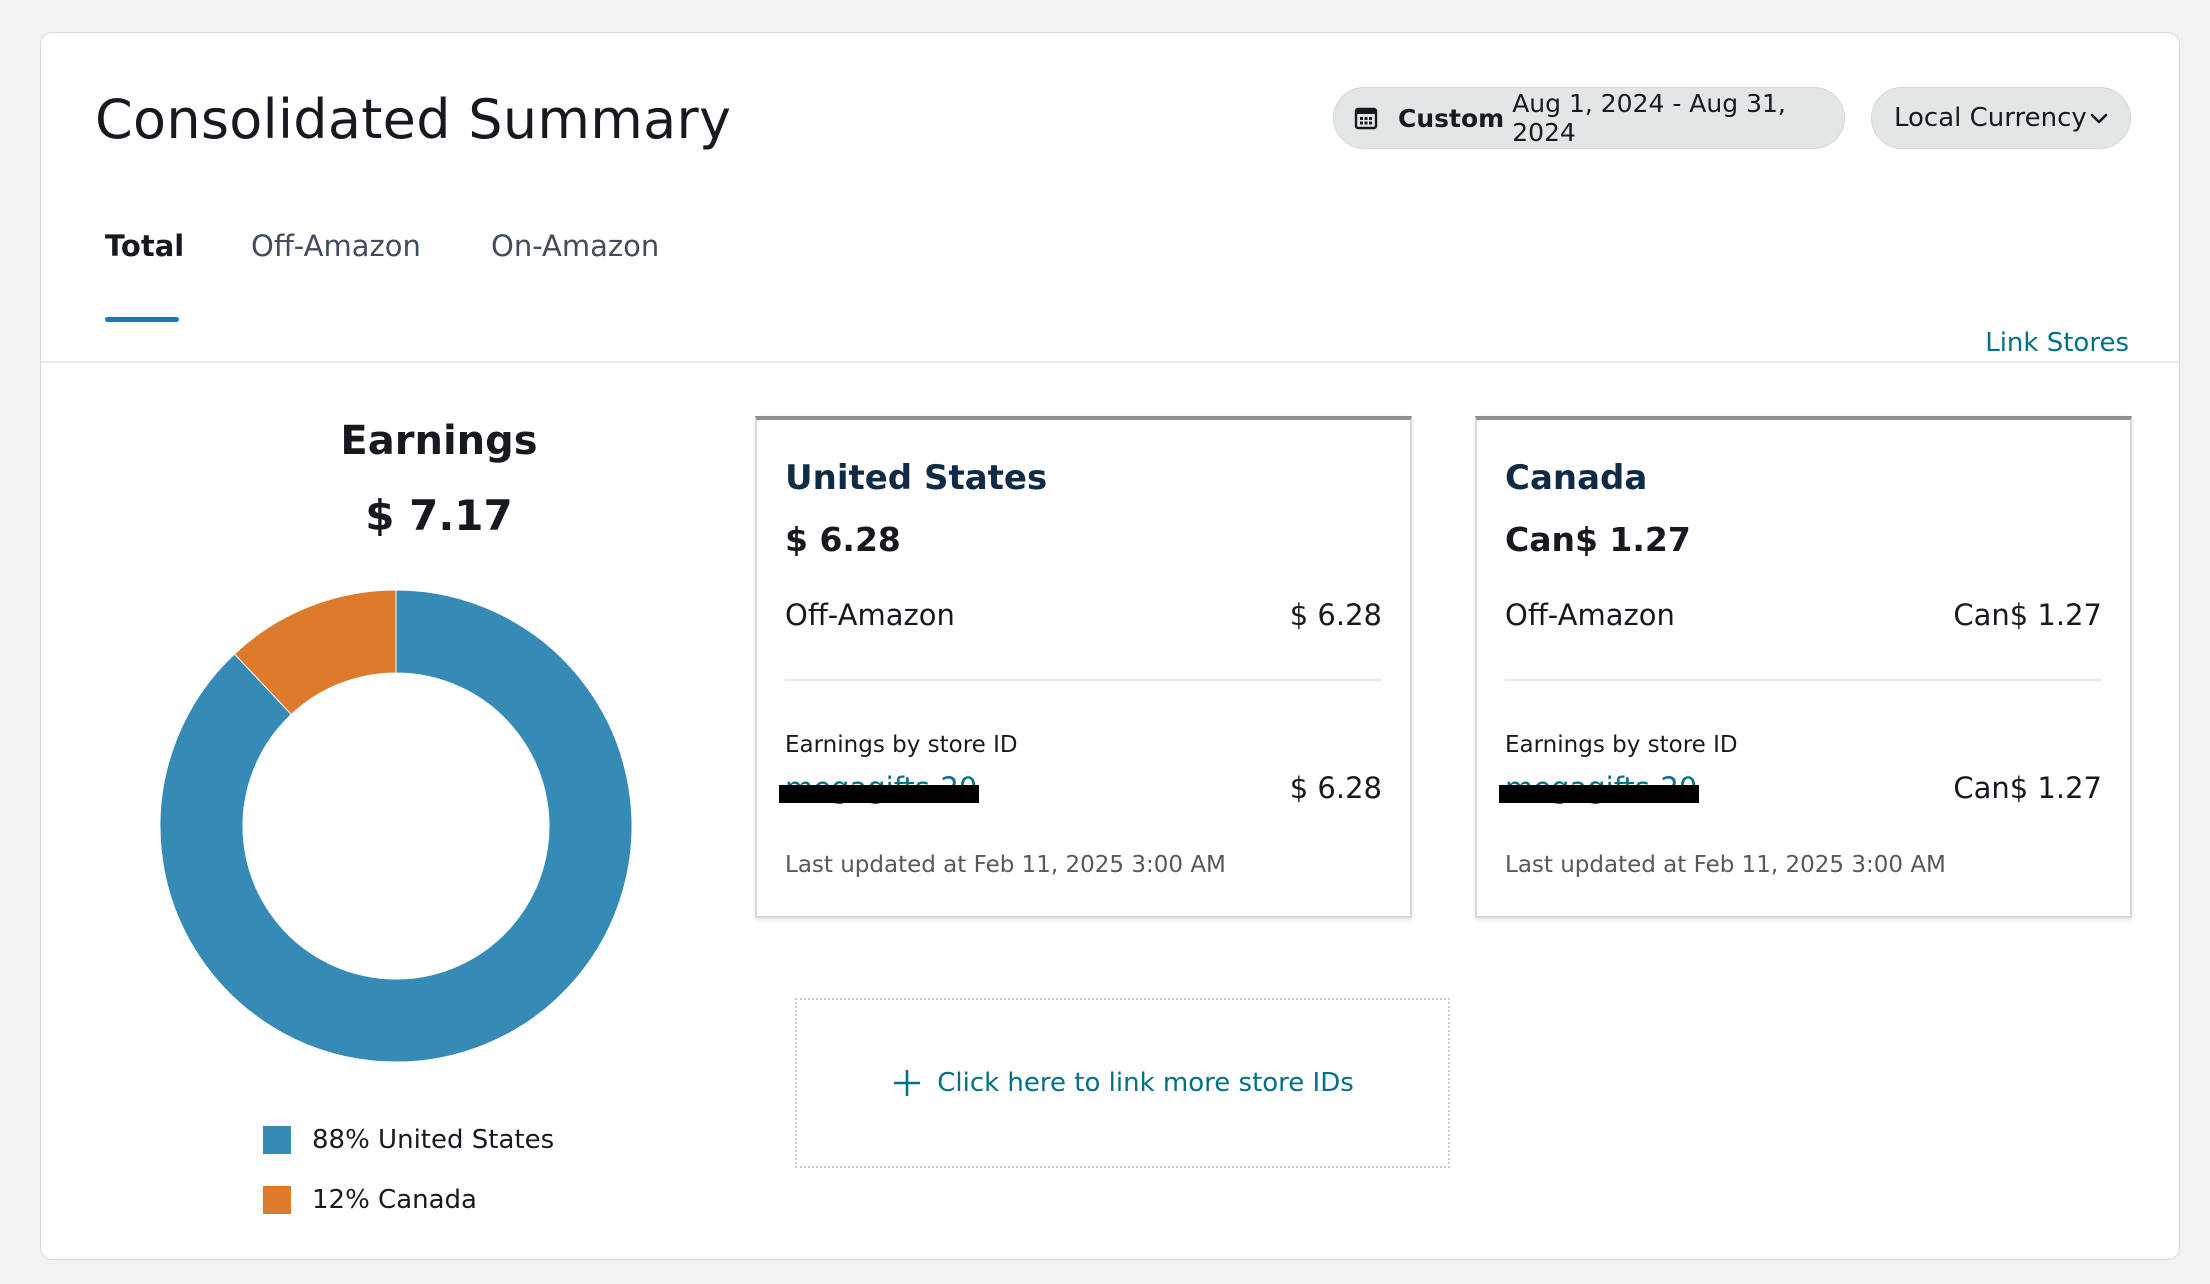 Image resolution: width=2210 pixels, height=1284 pixels. Describe the element at coordinates (336, 246) in the screenshot. I see `tab-off-amazon: Off-Amazon` at that location.